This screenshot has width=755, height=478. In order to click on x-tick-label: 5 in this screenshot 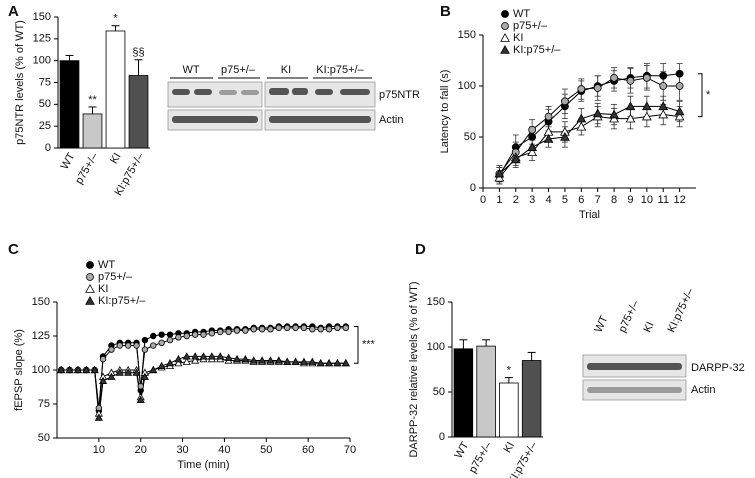, I will do `click(565, 200)`.